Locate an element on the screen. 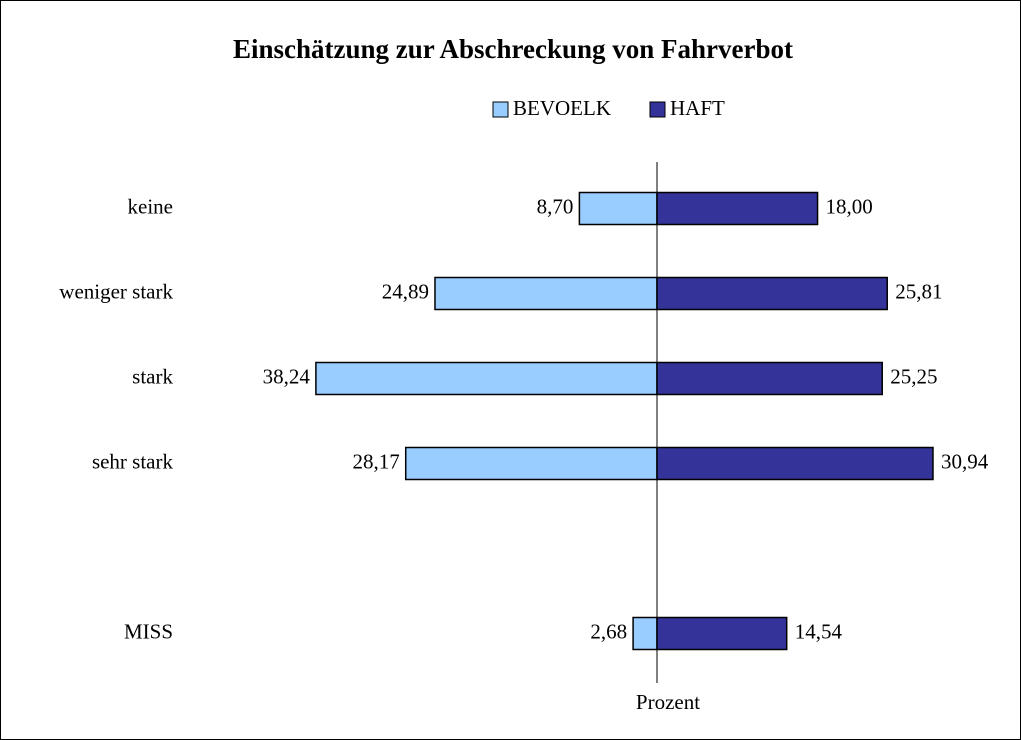 Image resolution: width=1021 pixels, height=740 pixels. y-tick-label: sehr stark is located at coordinates (133, 461).